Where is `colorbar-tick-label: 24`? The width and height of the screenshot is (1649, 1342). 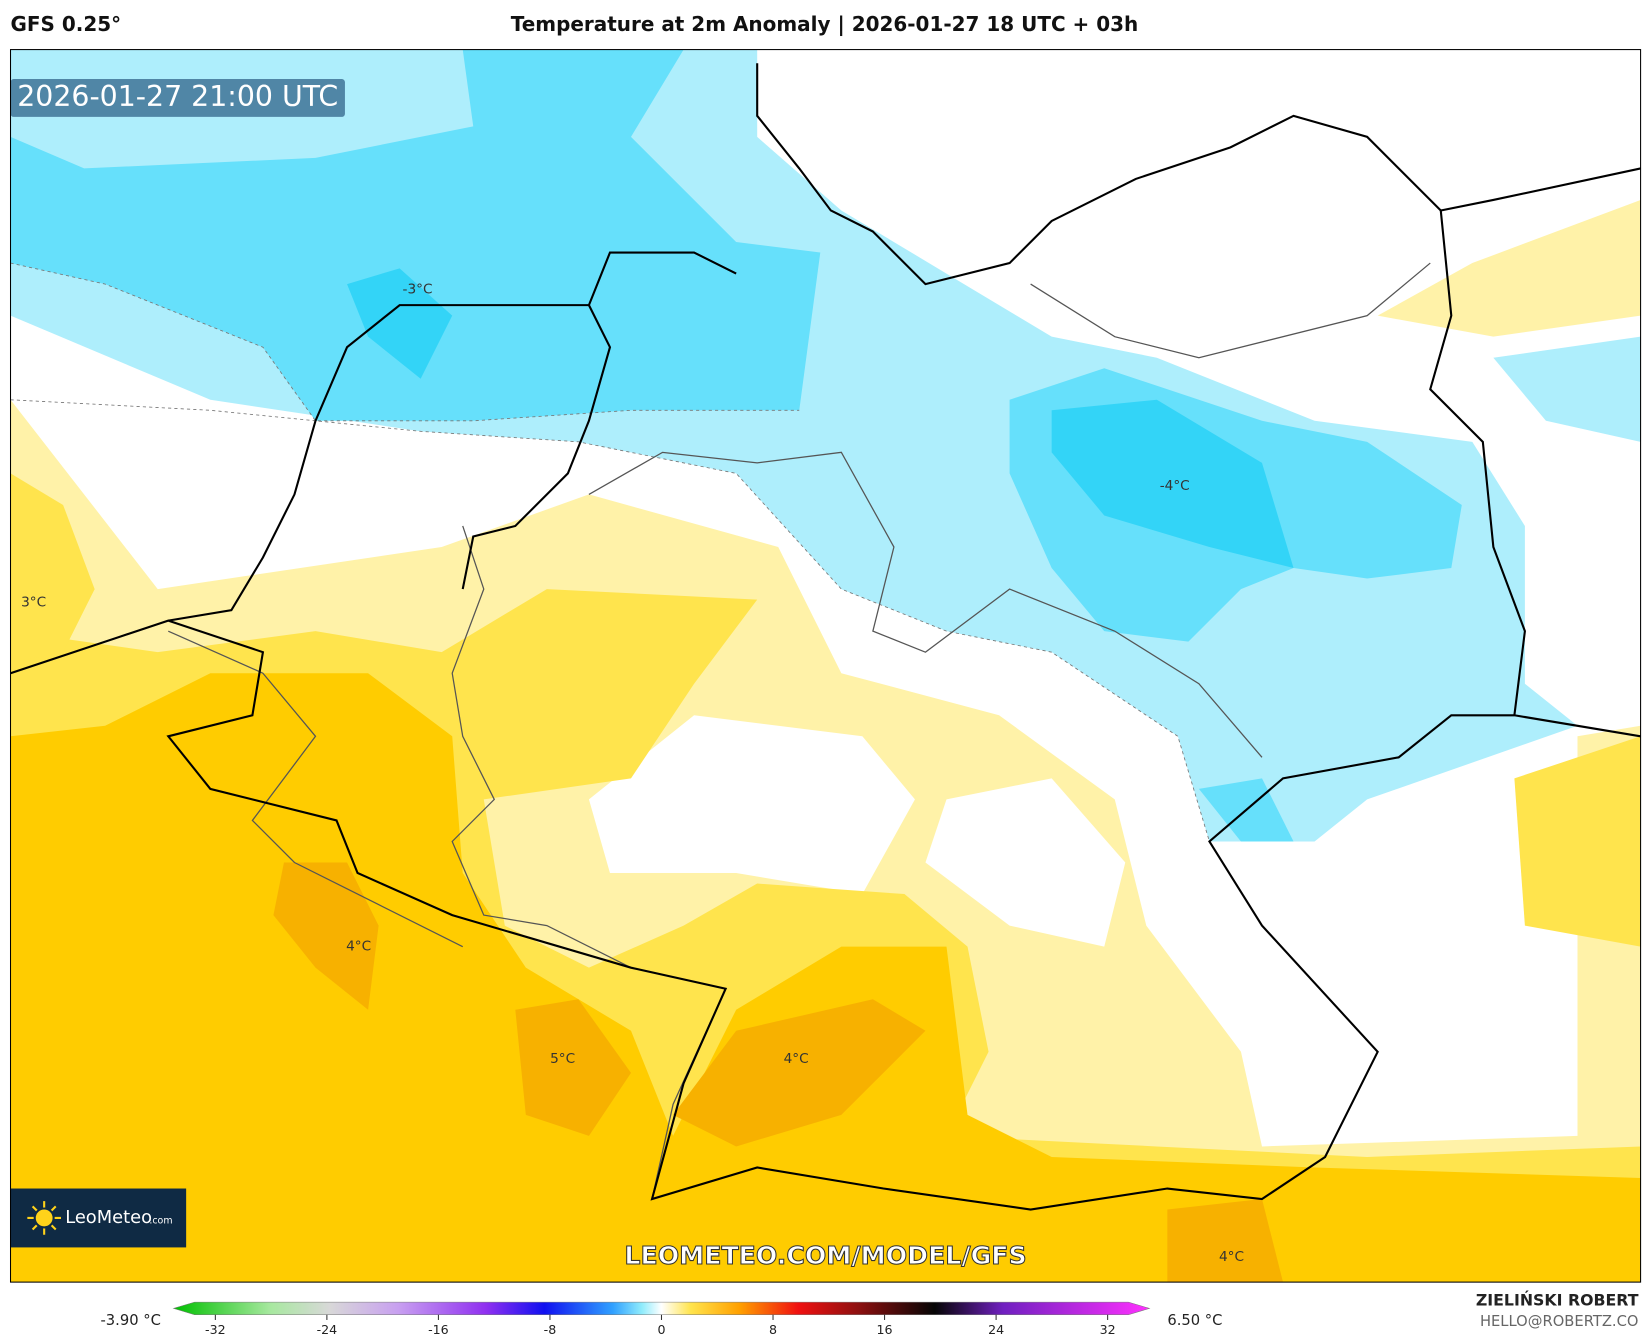 colorbar-tick-label: 24 is located at coordinates (996, 1329).